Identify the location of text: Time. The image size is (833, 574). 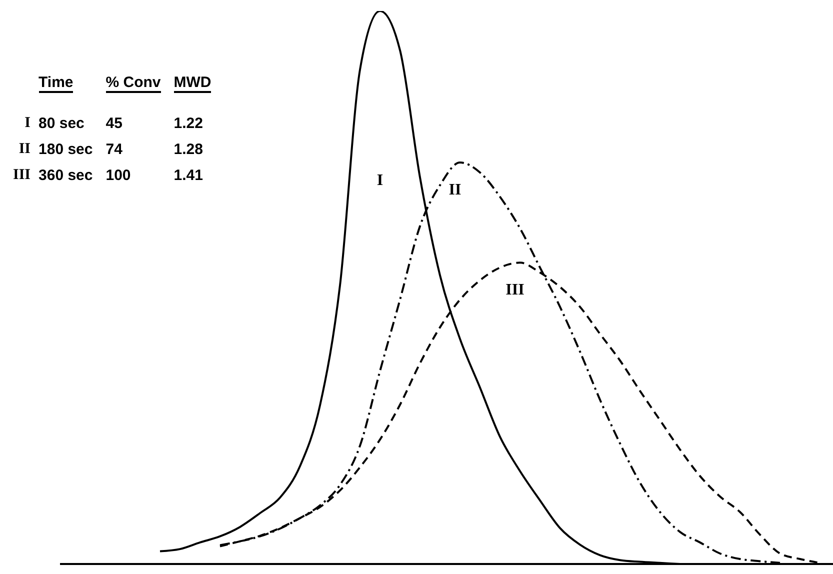
(56, 83).